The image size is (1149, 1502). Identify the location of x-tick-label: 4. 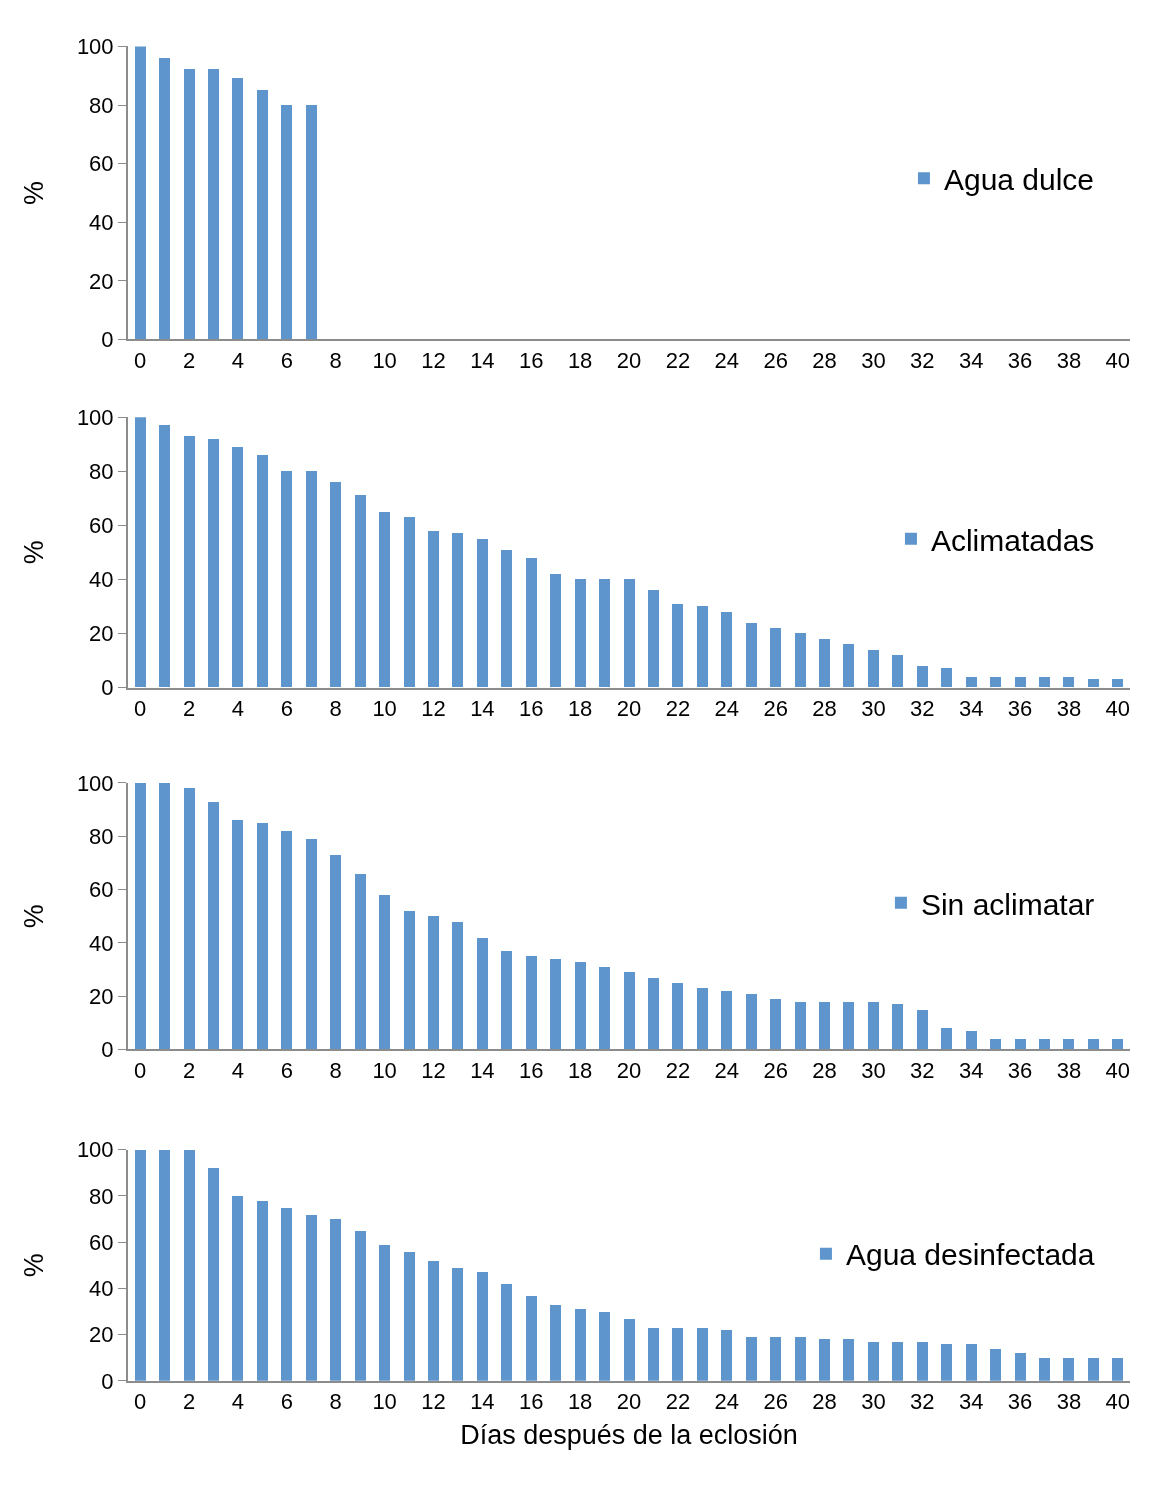
(238, 708).